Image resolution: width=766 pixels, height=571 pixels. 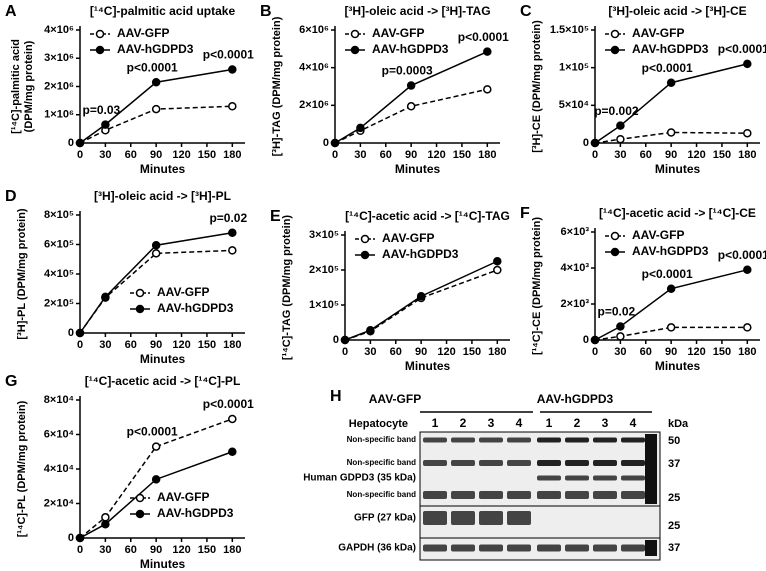 What do you see at coordinates (59, 58) in the screenshot?
I see `y-tick-label: 3×10⁶` at bounding box center [59, 58].